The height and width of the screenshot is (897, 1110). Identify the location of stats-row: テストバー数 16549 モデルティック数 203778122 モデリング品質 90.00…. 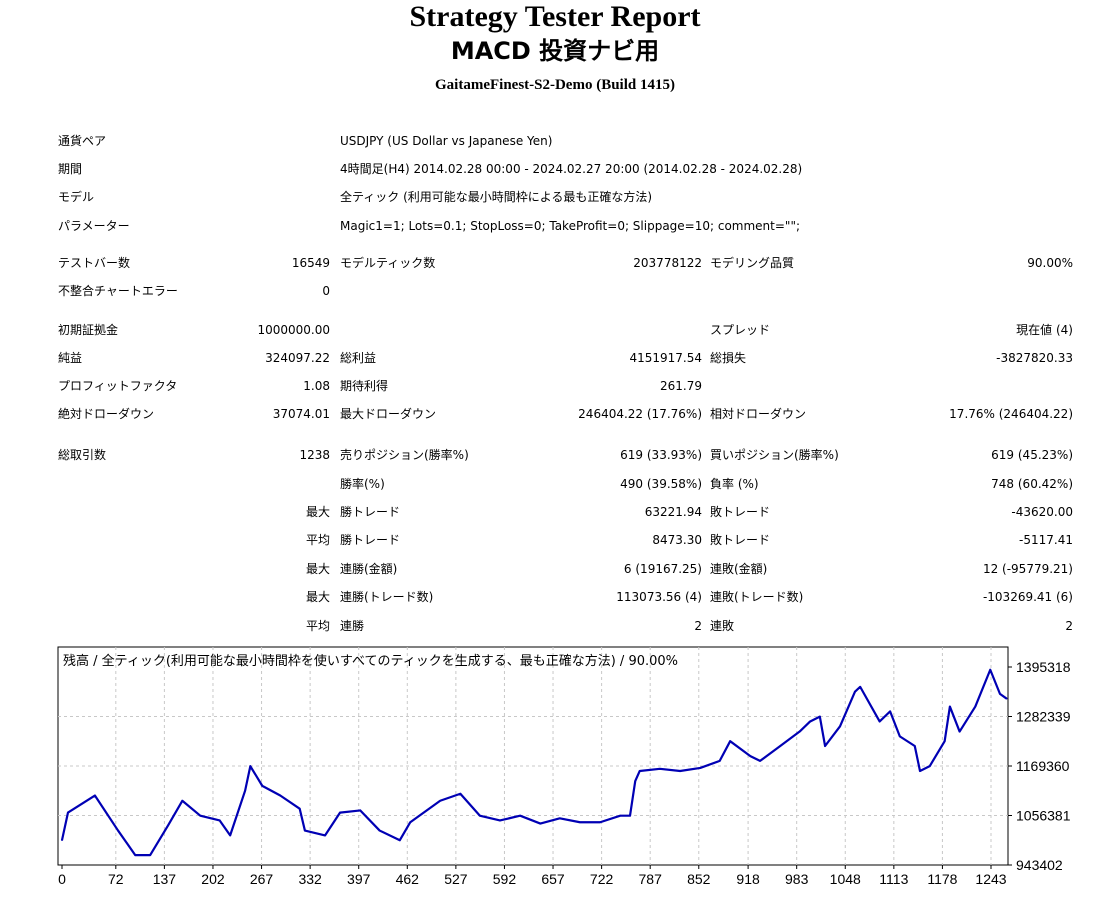
(555, 263).